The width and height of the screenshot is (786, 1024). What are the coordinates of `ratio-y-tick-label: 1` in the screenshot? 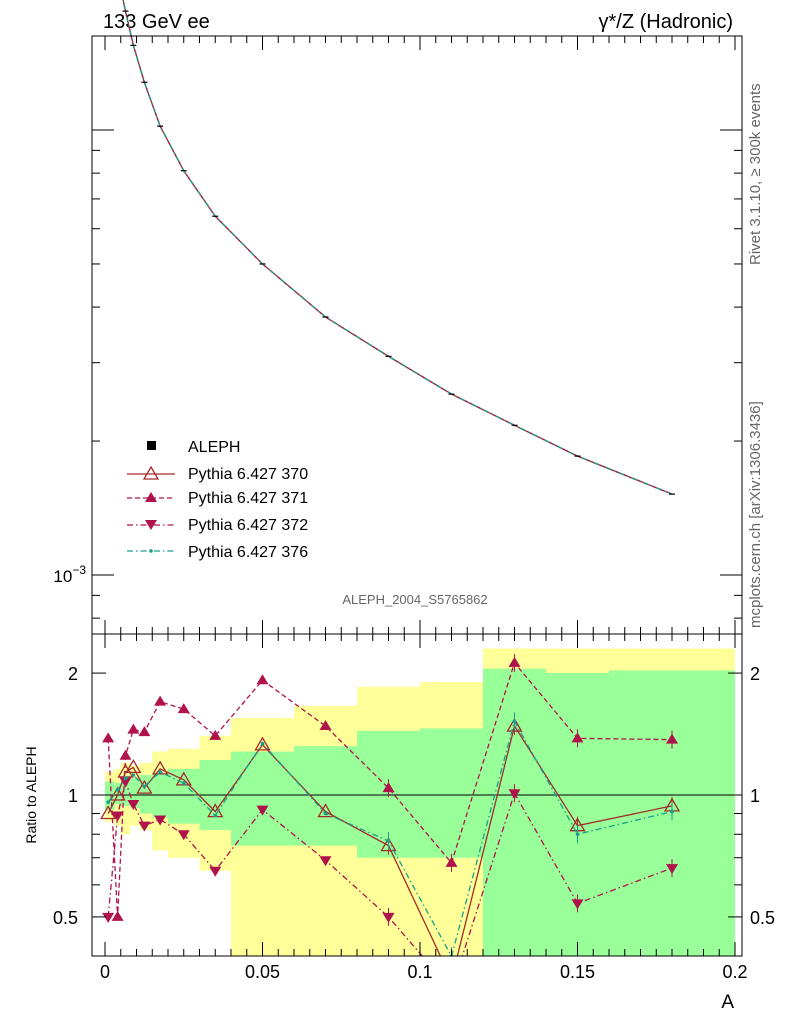 It's located at (73, 796).